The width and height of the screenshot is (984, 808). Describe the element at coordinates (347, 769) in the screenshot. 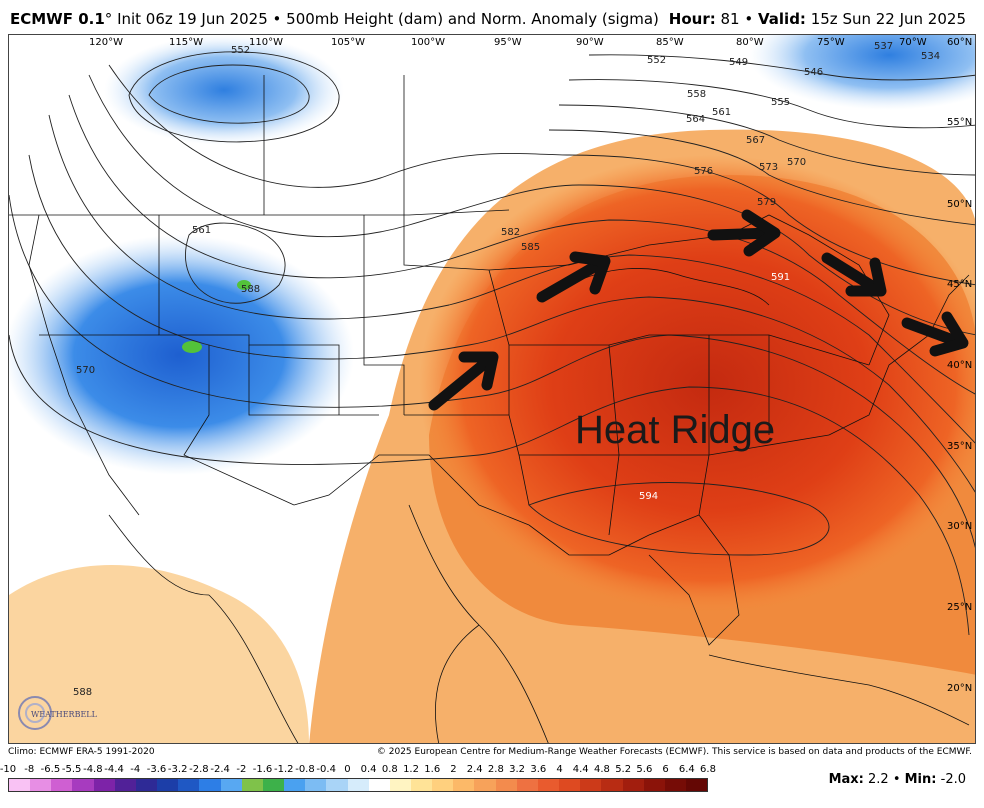

I see `scale-tick-label: 0` at that location.